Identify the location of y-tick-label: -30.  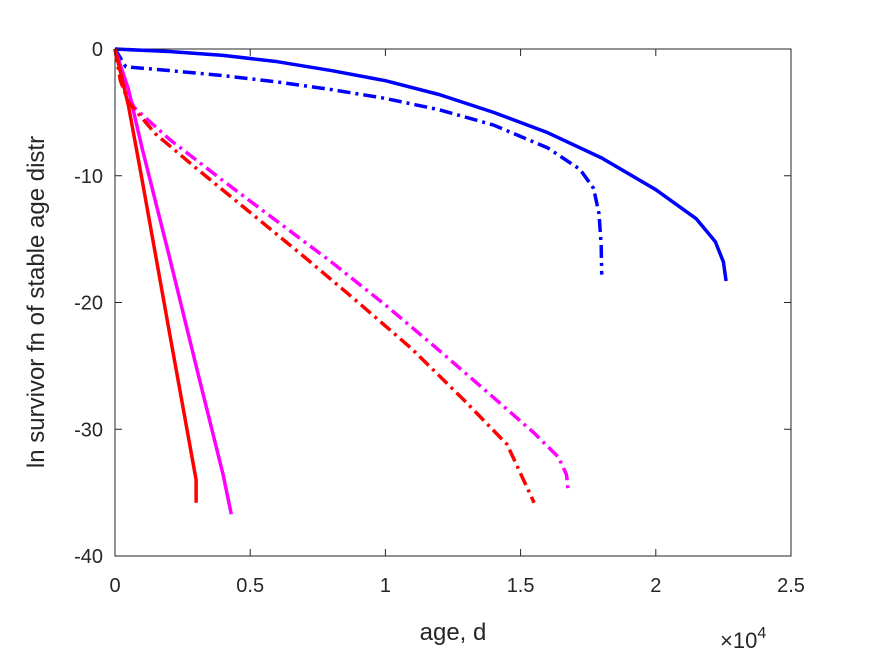
(88, 430).